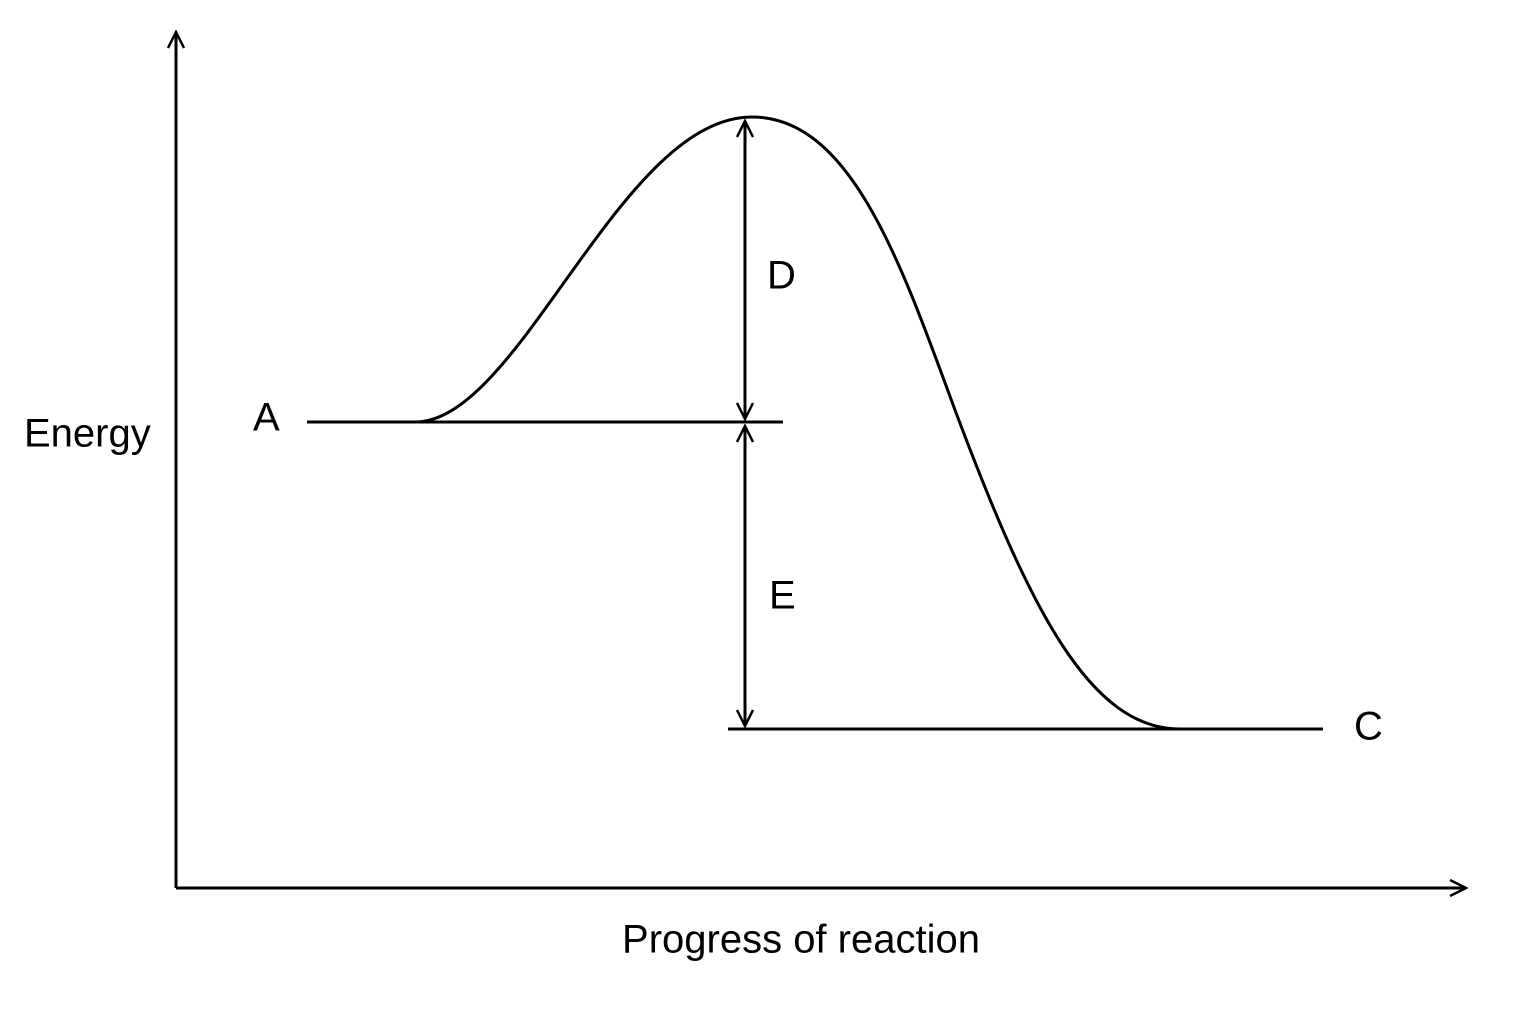 Image resolution: width=1536 pixels, height=1024 pixels. I want to click on upper-arrow-label: D, so click(781, 276).